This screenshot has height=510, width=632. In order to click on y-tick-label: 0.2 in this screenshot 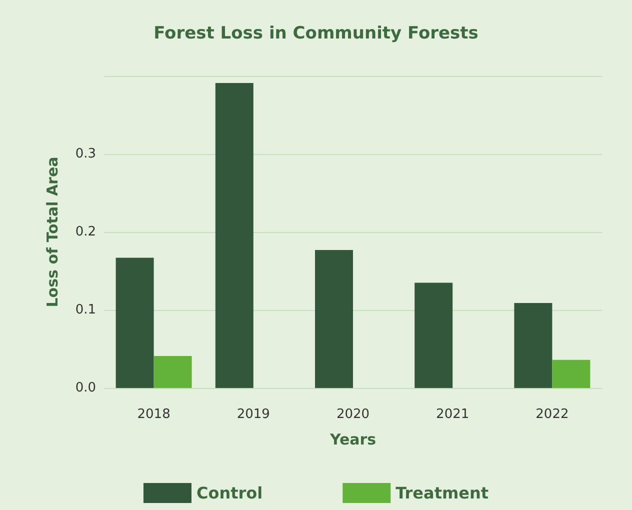, I will do `click(85, 232)`.